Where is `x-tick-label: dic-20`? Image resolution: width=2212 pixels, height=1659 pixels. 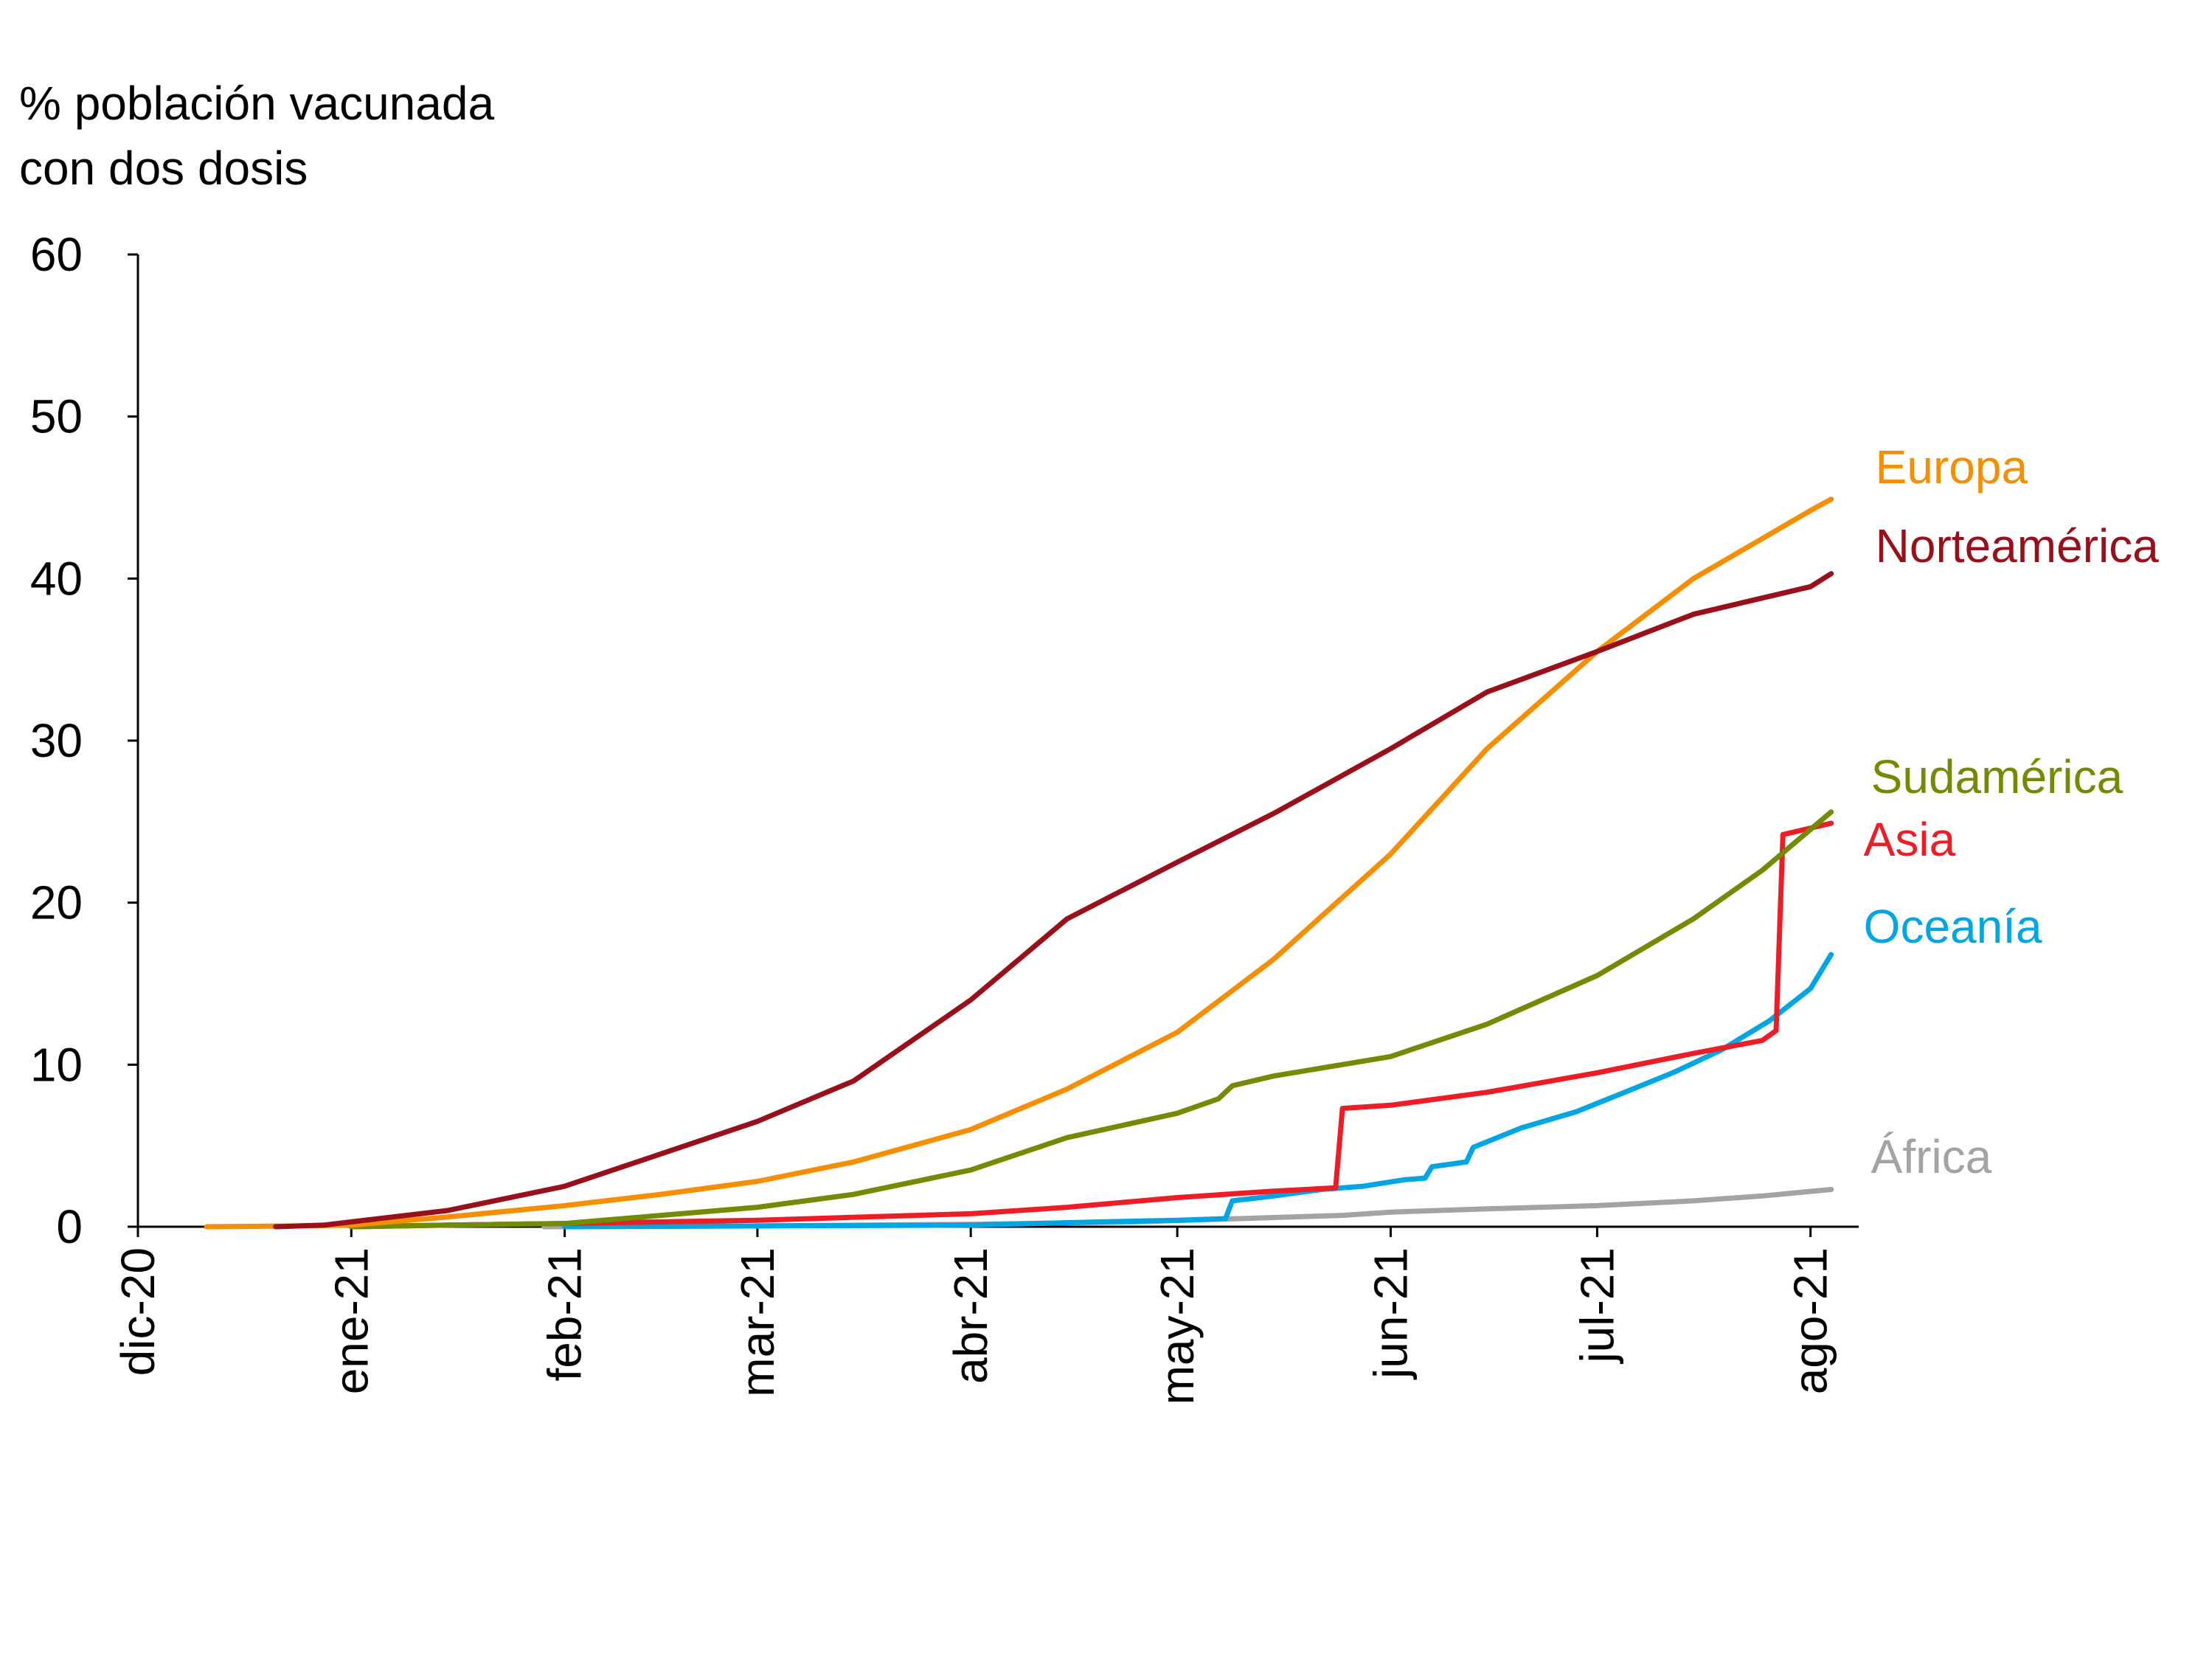 x-tick-label: dic-20 is located at coordinates (137, 1311).